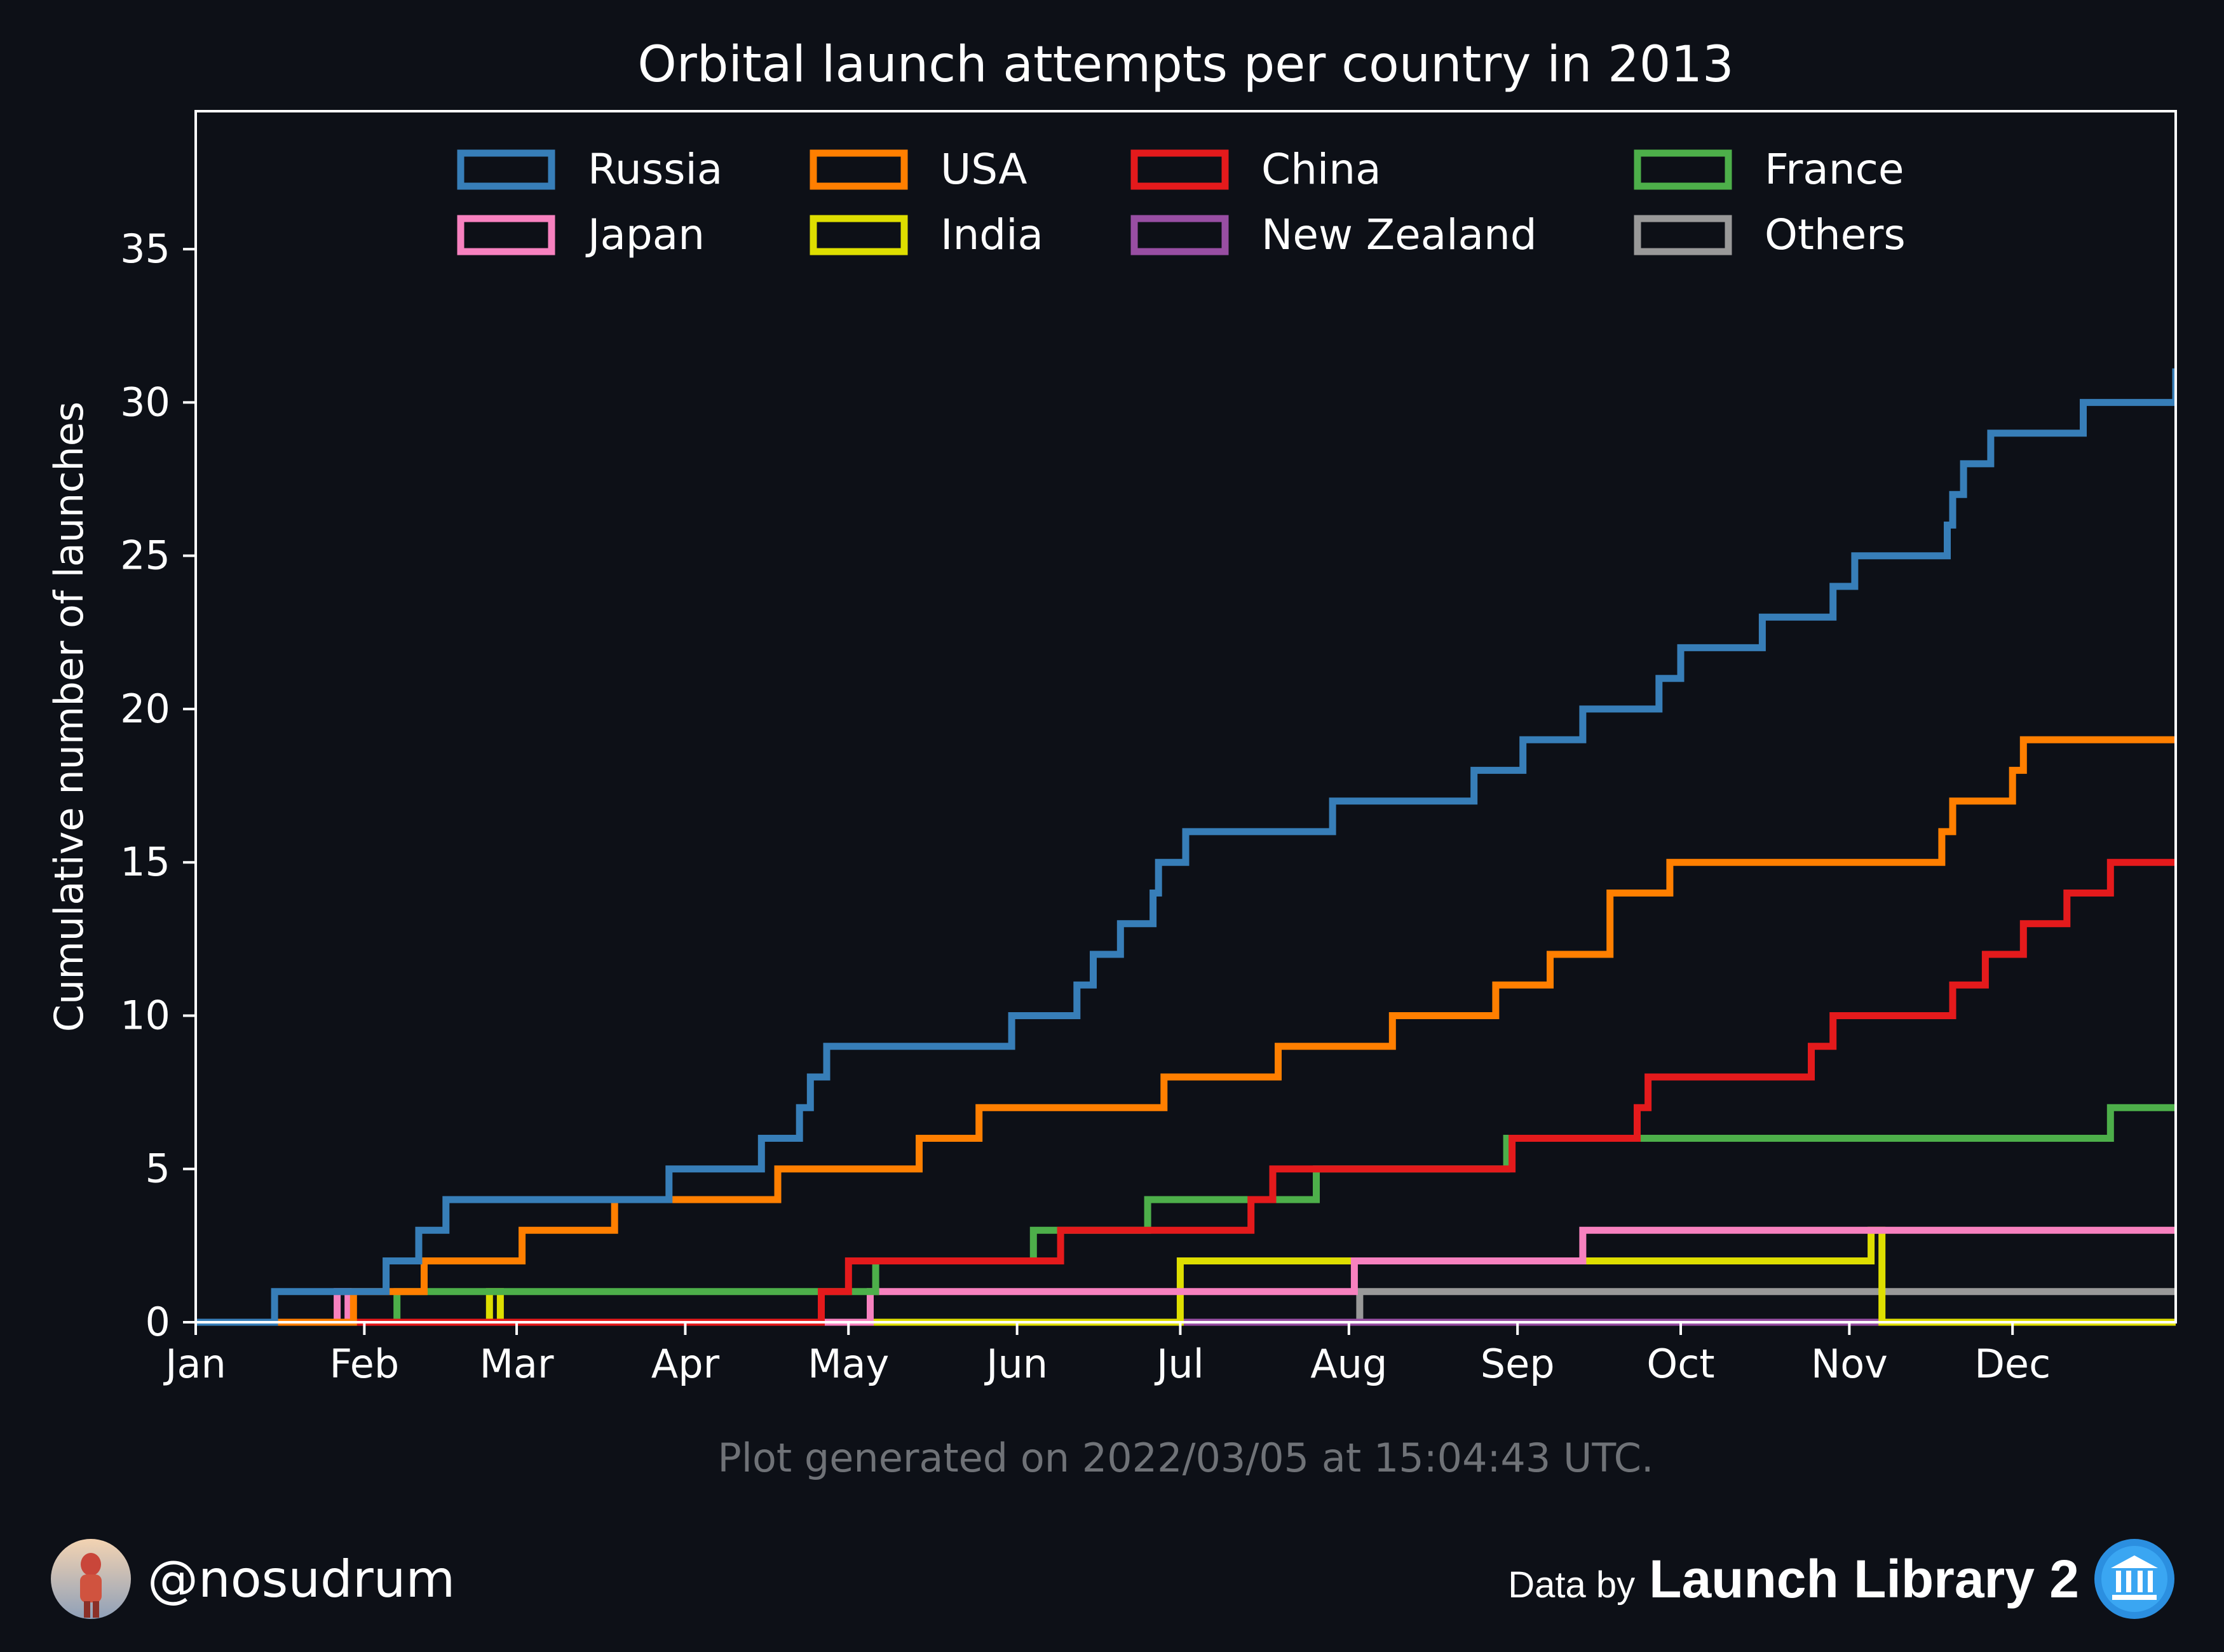 The image size is (2224, 1652). I want to click on legend-item-others: Others, so click(1770, 234).